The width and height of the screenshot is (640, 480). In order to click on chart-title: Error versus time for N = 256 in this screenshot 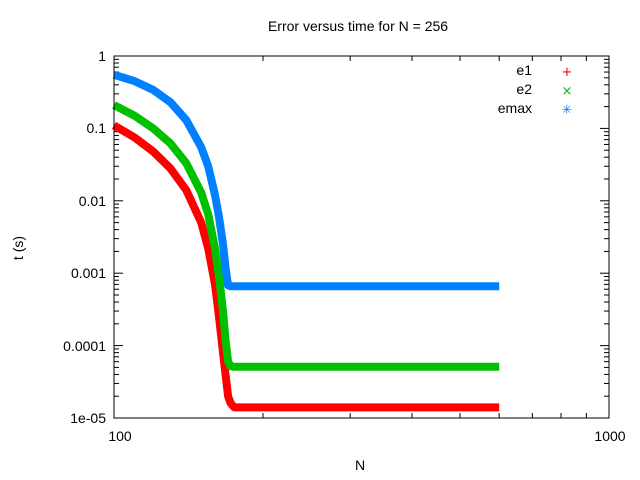, I will do `click(358, 26)`.